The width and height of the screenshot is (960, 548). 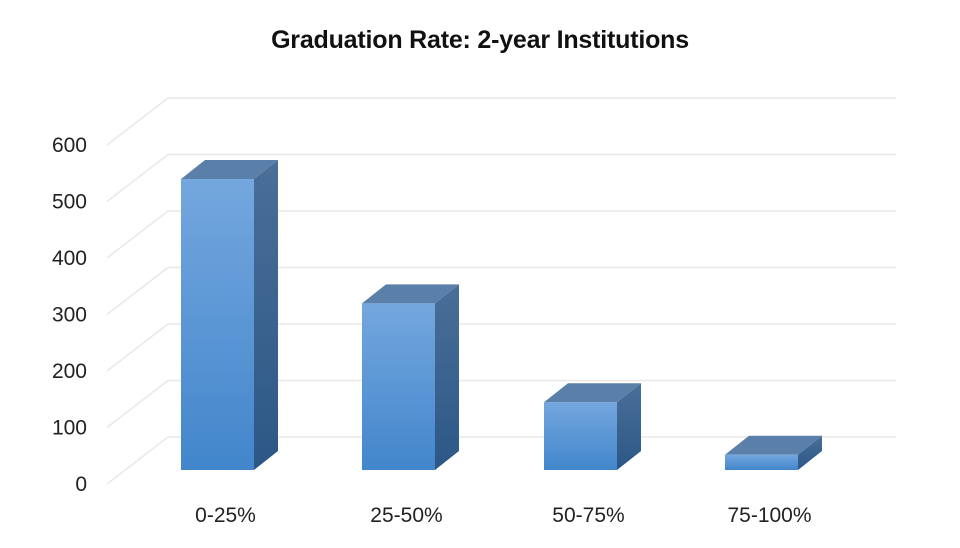 What do you see at coordinates (81, 484) in the screenshot?
I see `y-tick-label: 0` at bounding box center [81, 484].